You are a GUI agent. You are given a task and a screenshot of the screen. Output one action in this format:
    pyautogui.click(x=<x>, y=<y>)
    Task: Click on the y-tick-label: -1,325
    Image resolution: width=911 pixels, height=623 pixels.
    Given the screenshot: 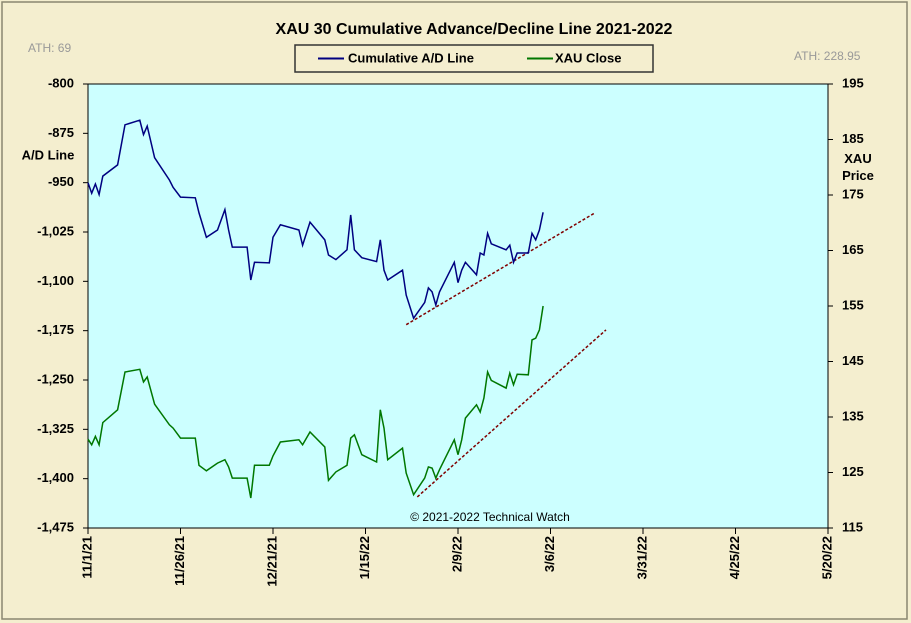 What is the action you would take?
    pyautogui.click(x=55, y=428)
    